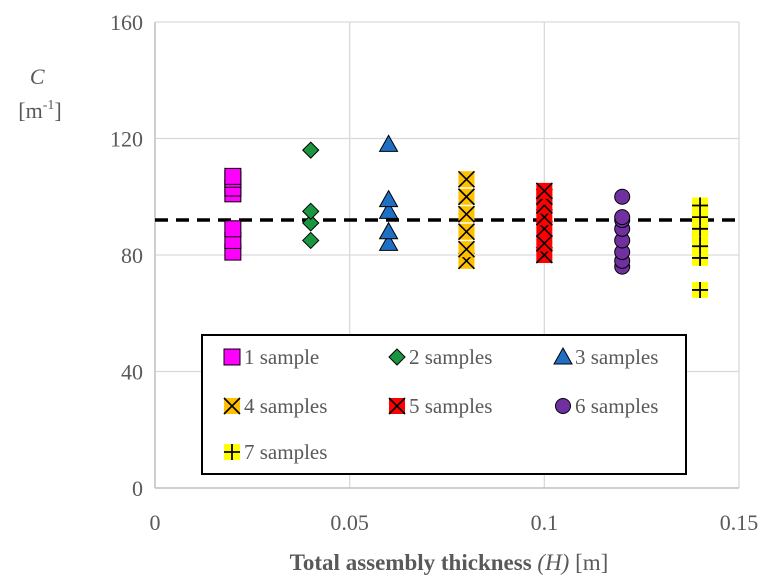 The width and height of the screenshot is (767, 581). Describe the element at coordinates (450, 406) in the screenshot. I see `legend-label: 5 samples` at that location.